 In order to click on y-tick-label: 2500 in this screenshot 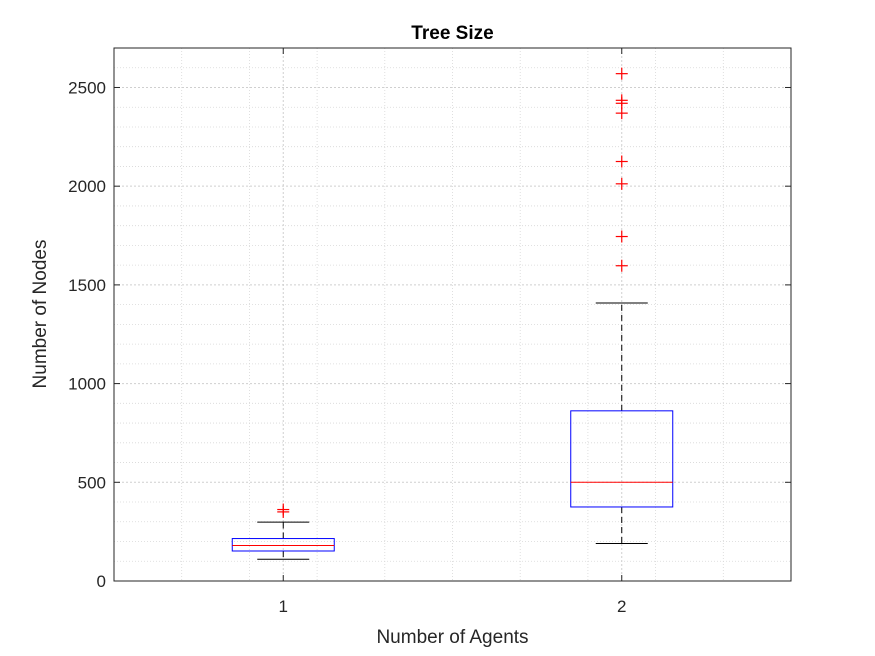, I will do `click(87, 87)`.